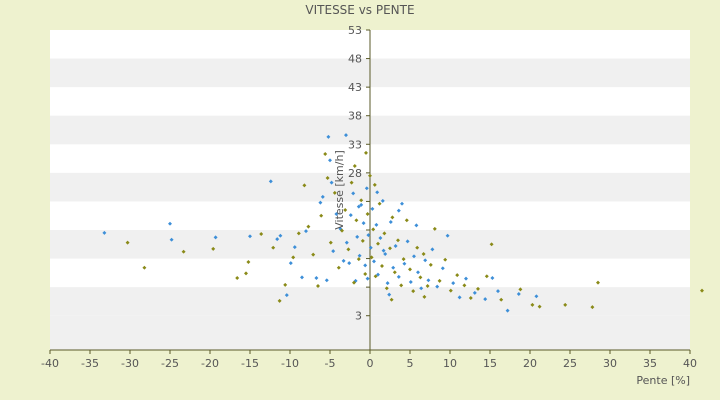 The image size is (720, 400). I want to click on x-tick-label: -15, so click(250, 363).